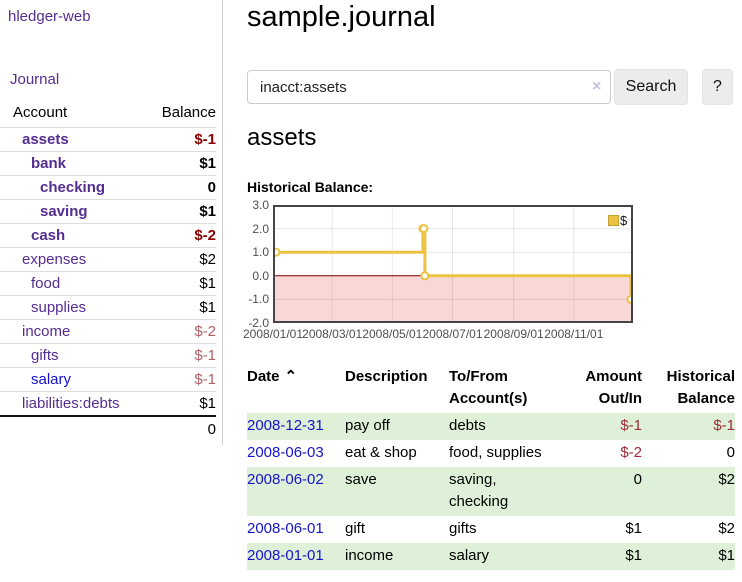  I want to click on sidebar-account-food: food, so click(46, 283).